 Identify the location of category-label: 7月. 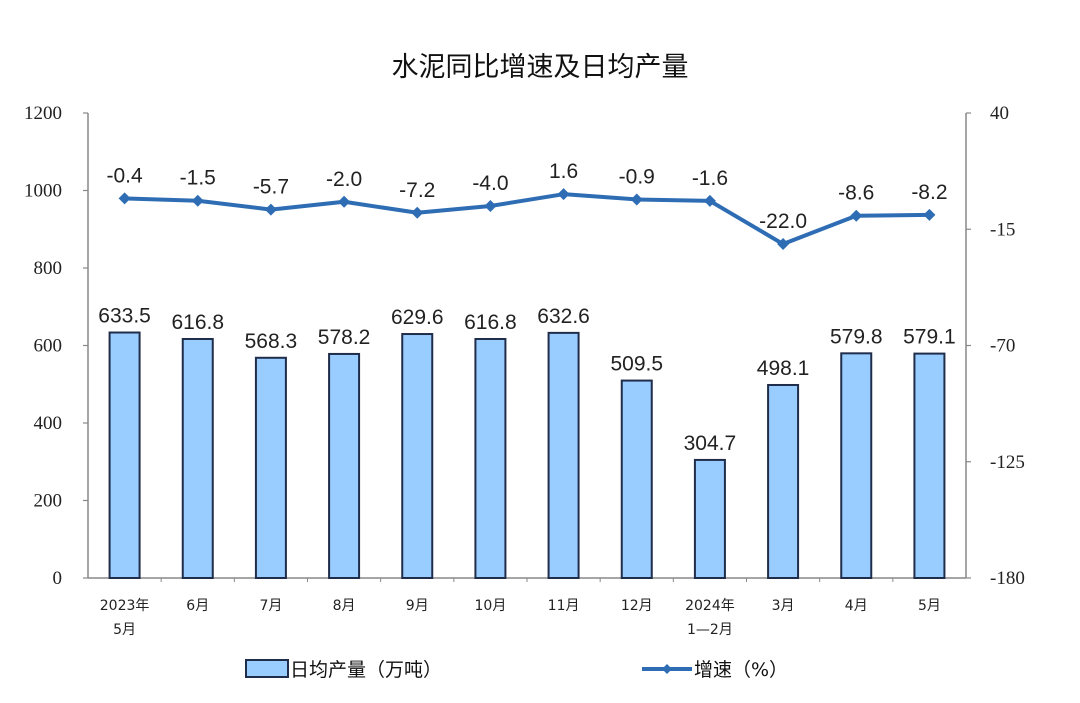
(270, 606).